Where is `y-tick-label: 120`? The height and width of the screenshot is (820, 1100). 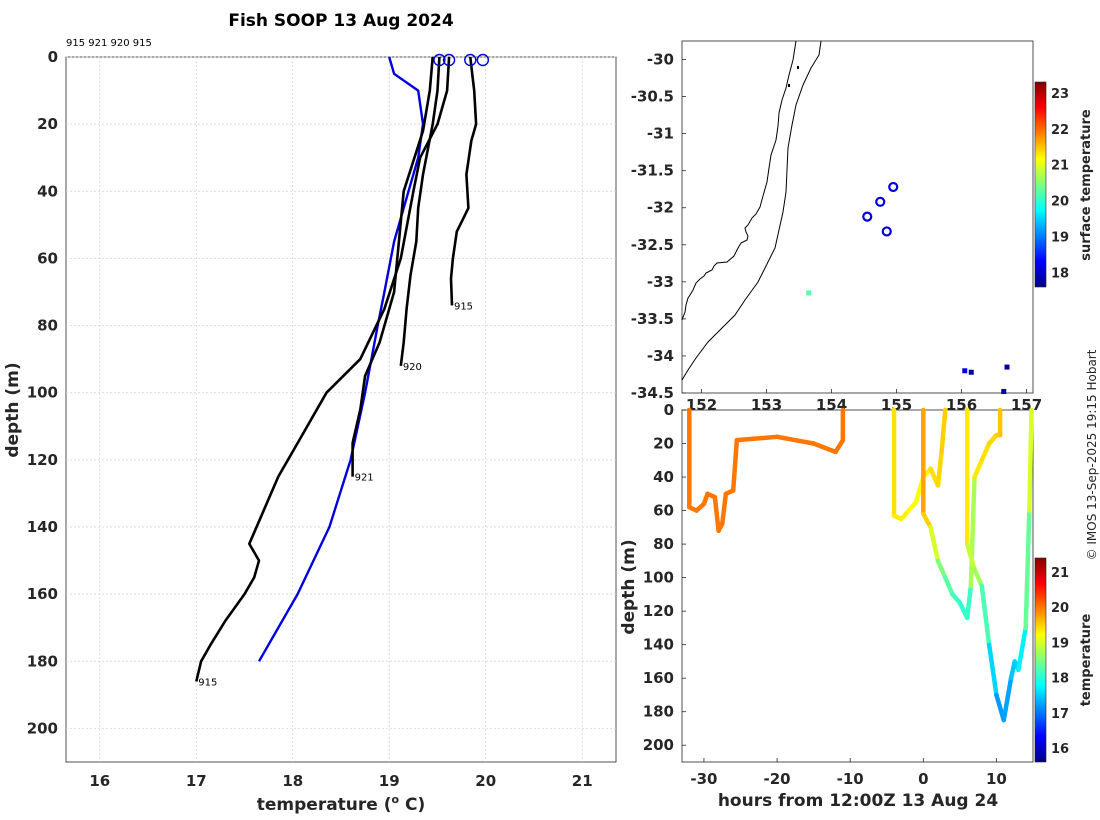
y-tick-label: 120 is located at coordinates (42, 460).